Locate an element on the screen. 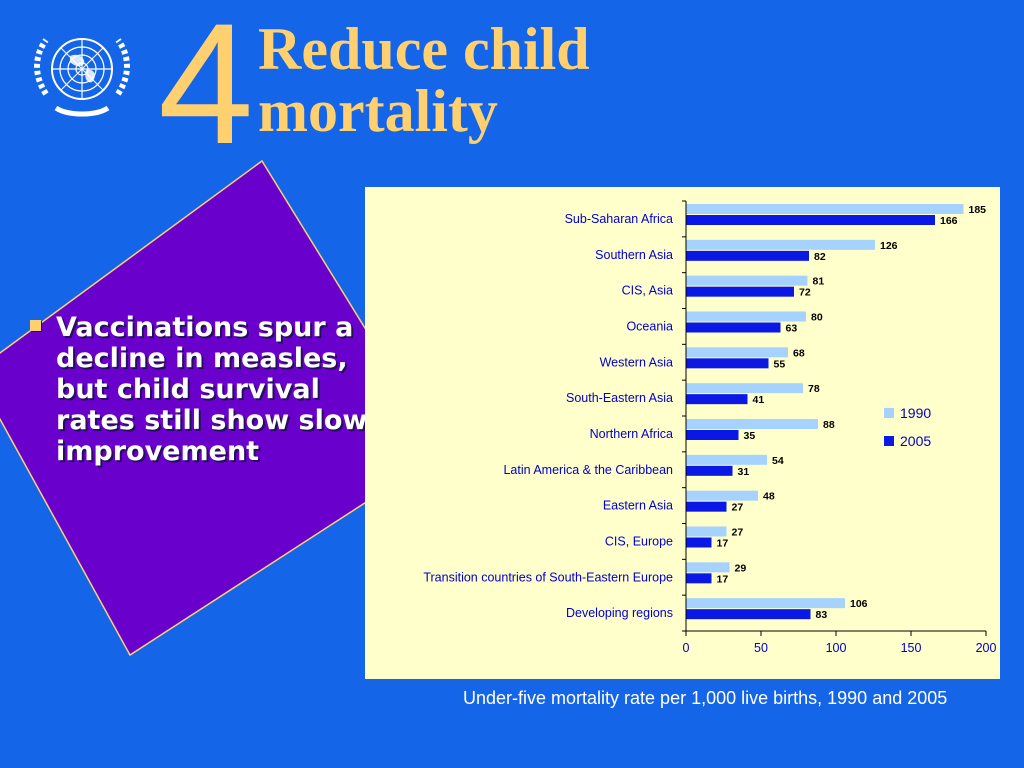  data-label-1990-eastern-asia: 48 is located at coordinates (769, 497).